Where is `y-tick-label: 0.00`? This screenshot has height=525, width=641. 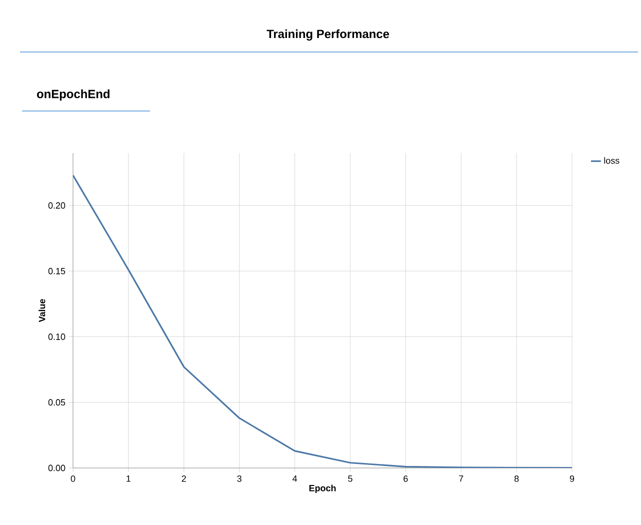
y-tick-label: 0.00 is located at coordinates (57, 468).